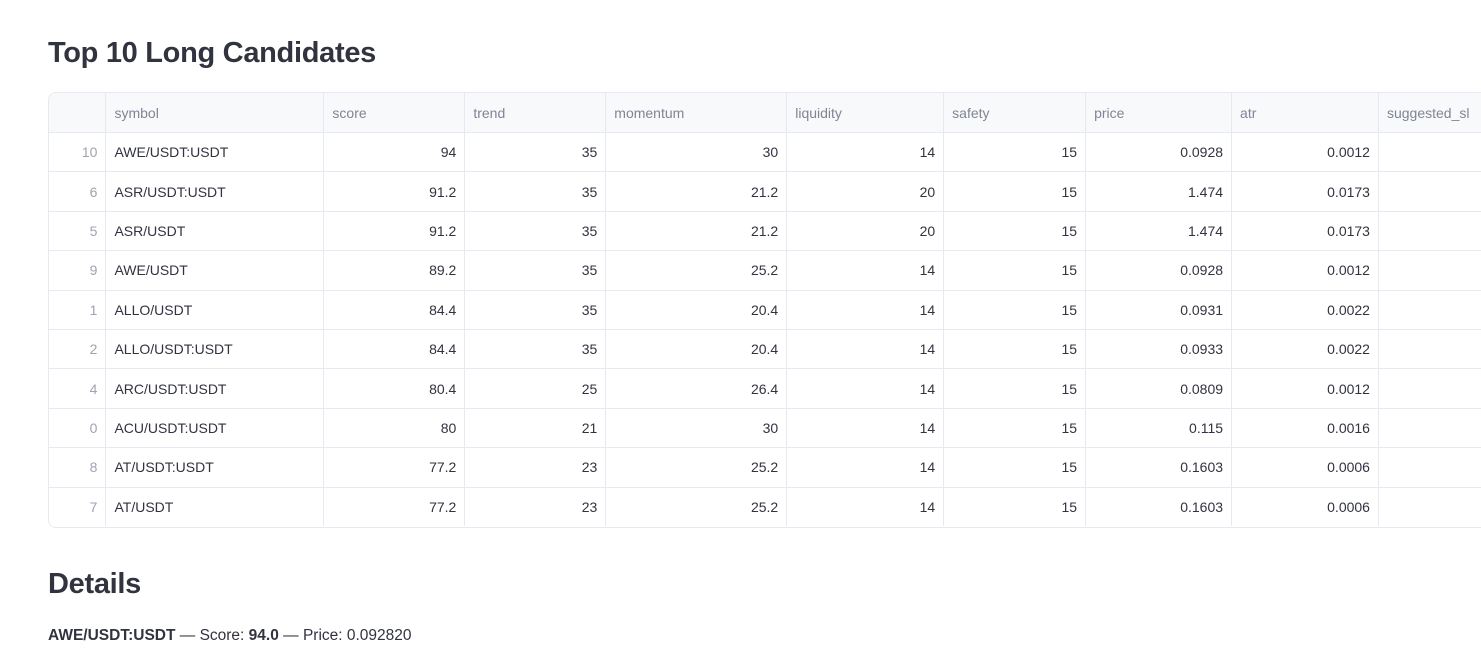  I want to click on cell-score: 80, so click(394, 428).